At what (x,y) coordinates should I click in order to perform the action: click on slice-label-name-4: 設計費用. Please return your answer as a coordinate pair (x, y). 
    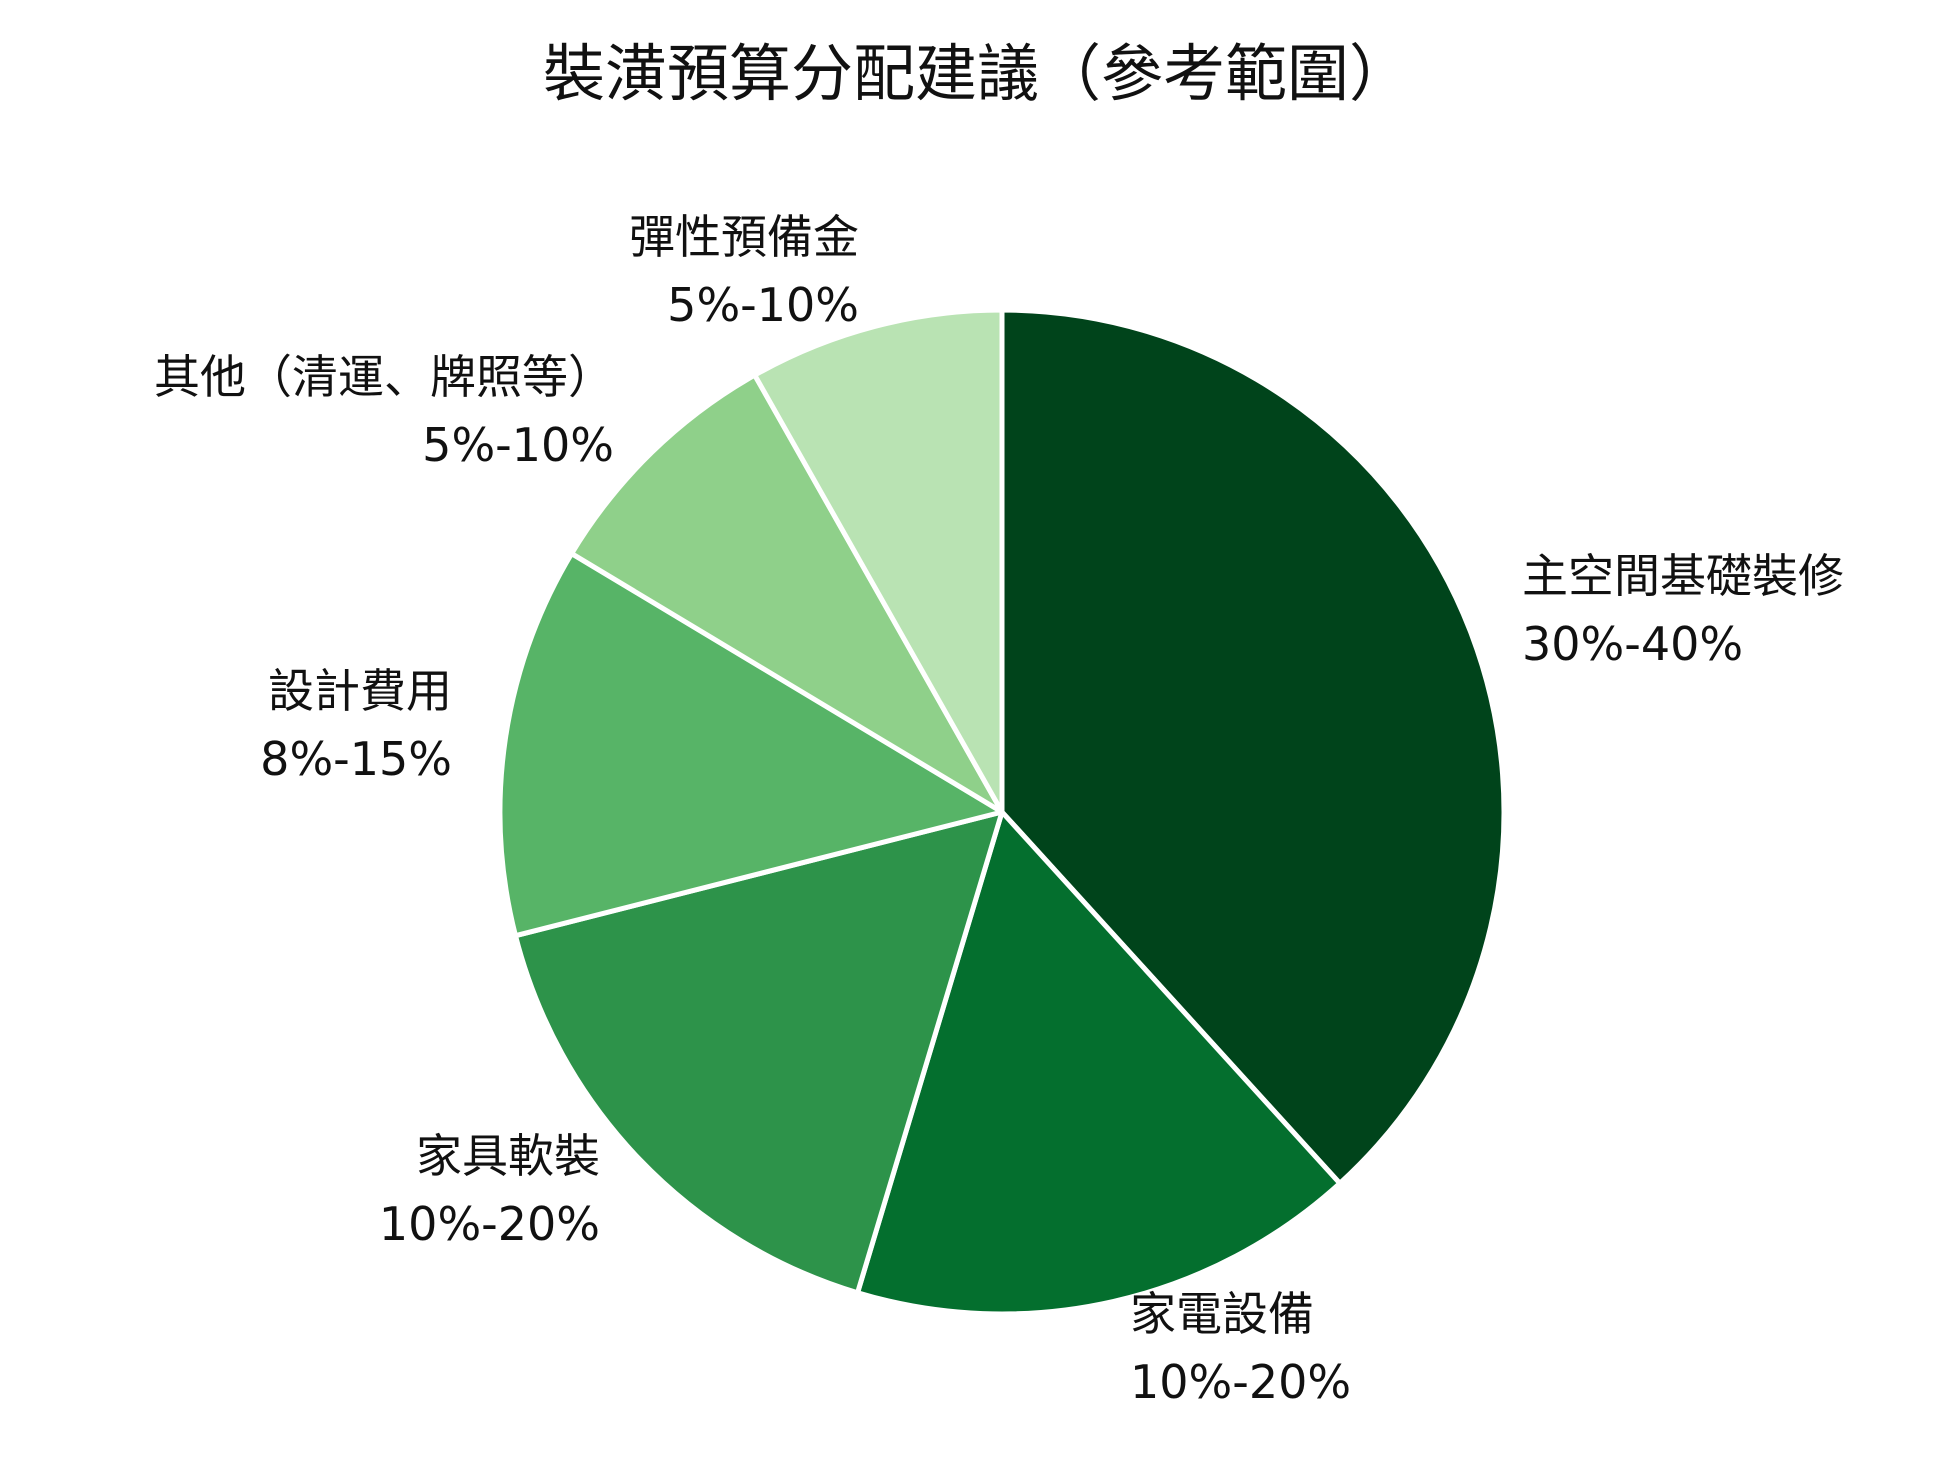
    Looking at the image, I should click on (360, 691).